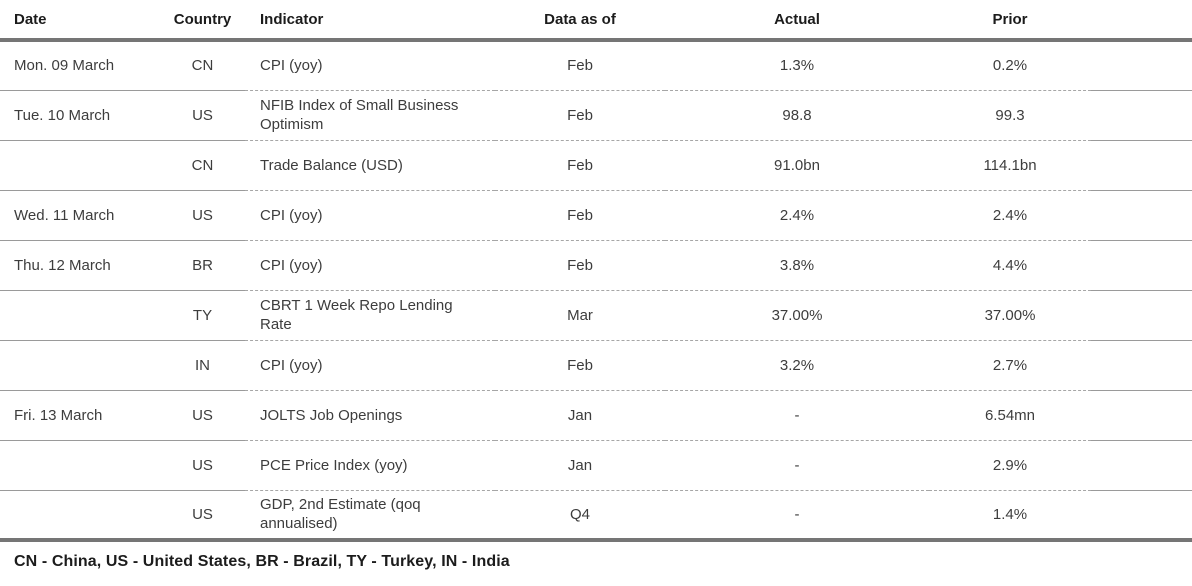  I want to click on table-row: US PCE Price Index (yoy) Jan - 2.9%, so click(596, 465).